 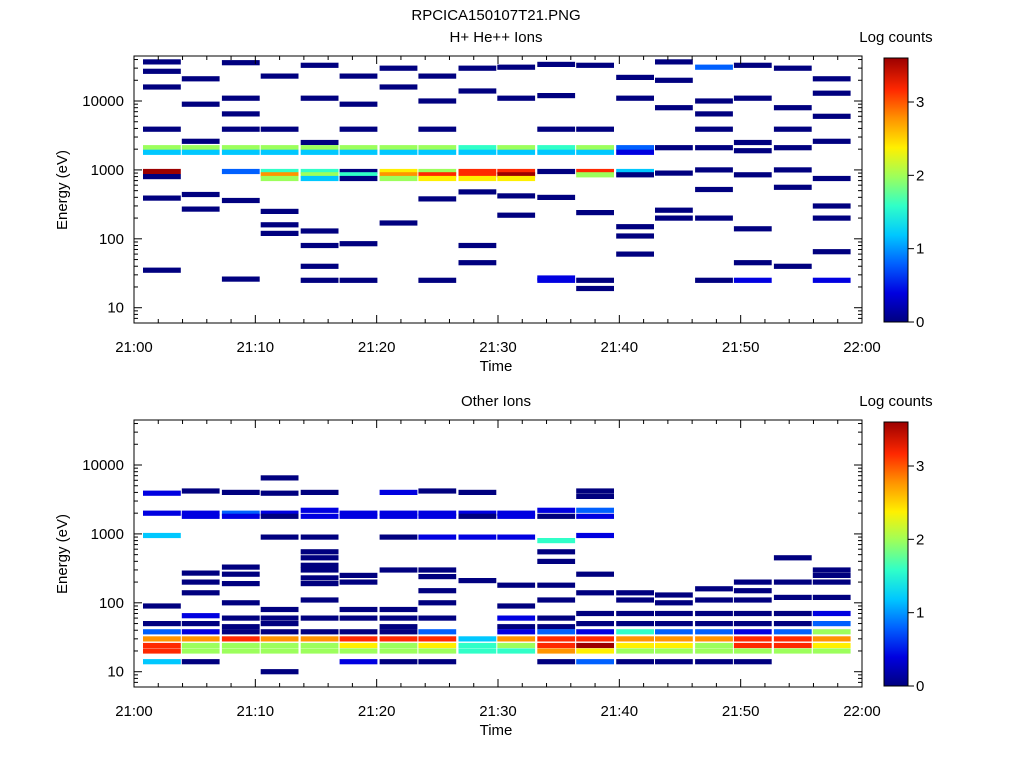 What do you see at coordinates (62, 554) in the screenshot?
I see `y-axis-label: Energy (eV)` at bounding box center [62, 554].